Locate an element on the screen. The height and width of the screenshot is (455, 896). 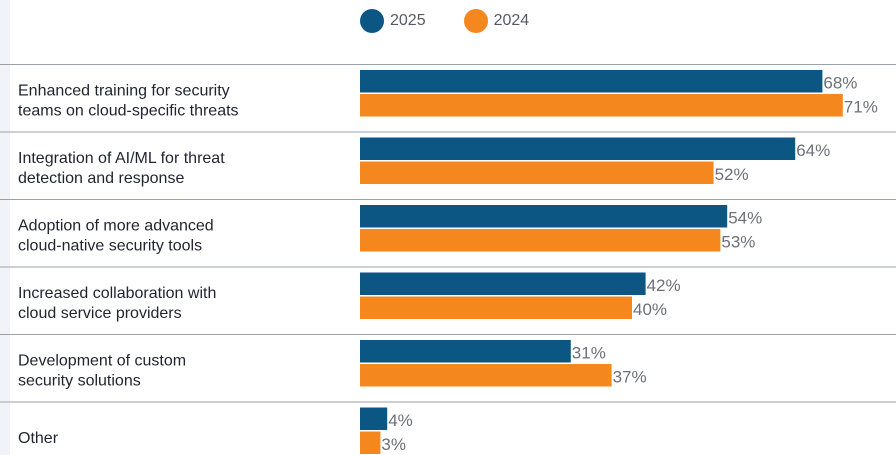
value-label-2025: 54% is located at coordinates (745, 218).